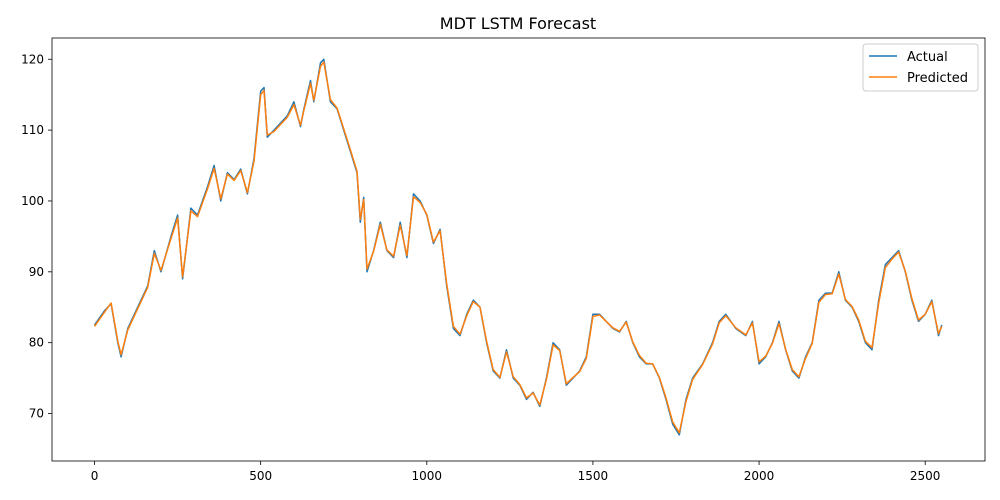  Describe the element at coordinates (32, 201) in the screenshot. I see `y-tick-label: 100` at that location.